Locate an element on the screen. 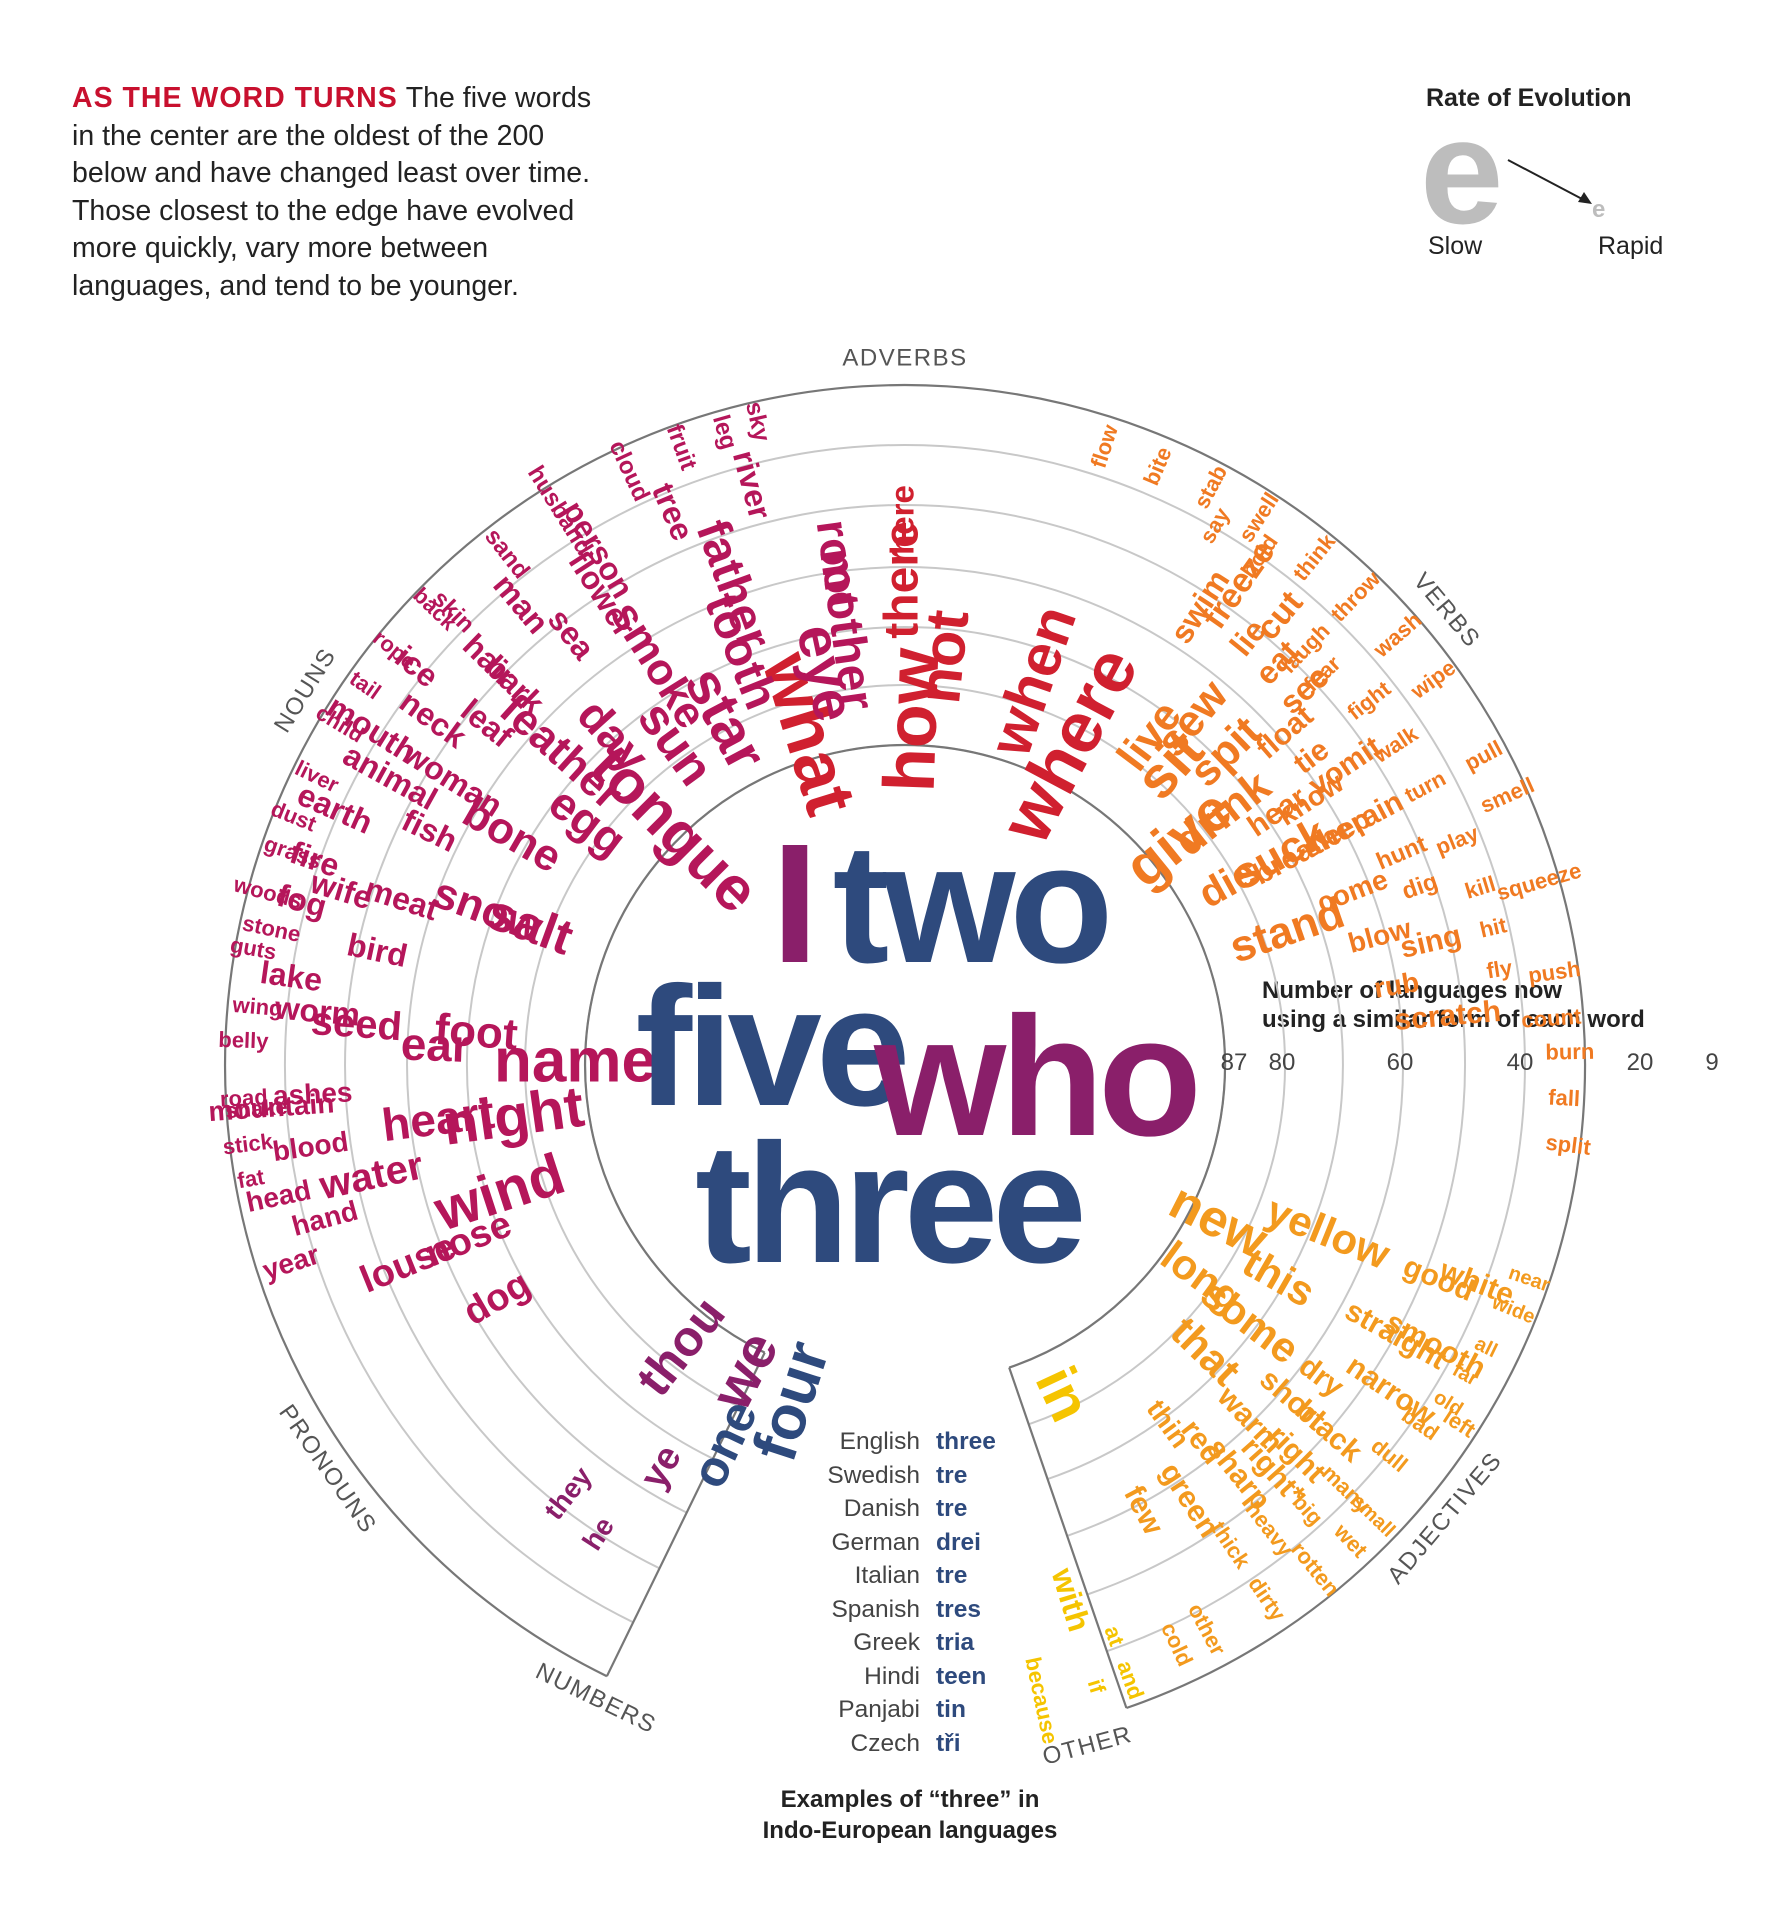 The width and height of the screenshot is (1791, 1913). inner-ring is located at coordinates (905, 1056).